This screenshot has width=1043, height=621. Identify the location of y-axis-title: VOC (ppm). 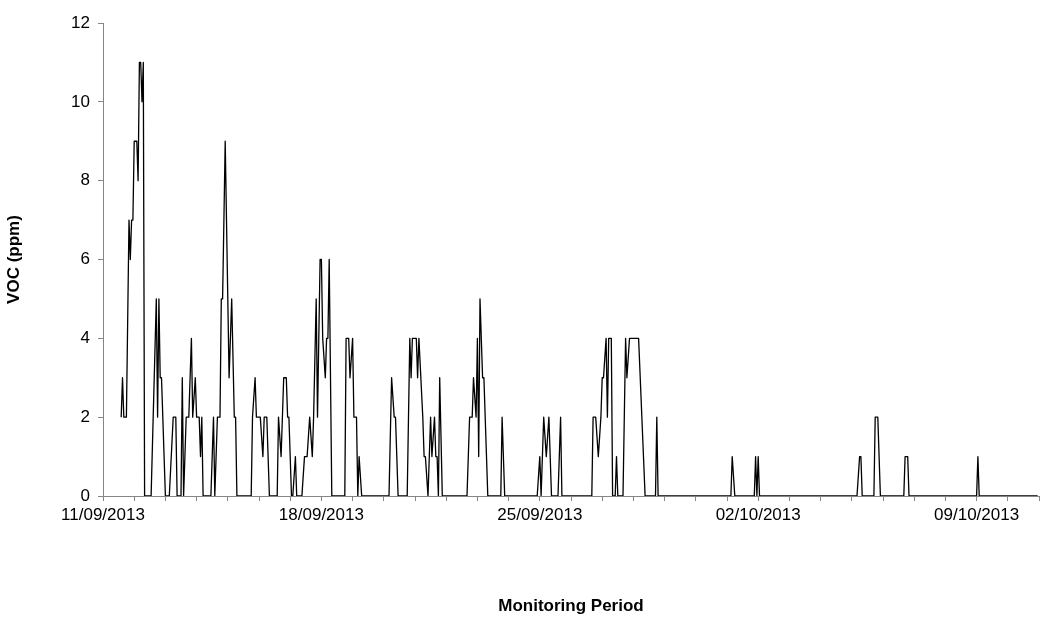
(13, 259).